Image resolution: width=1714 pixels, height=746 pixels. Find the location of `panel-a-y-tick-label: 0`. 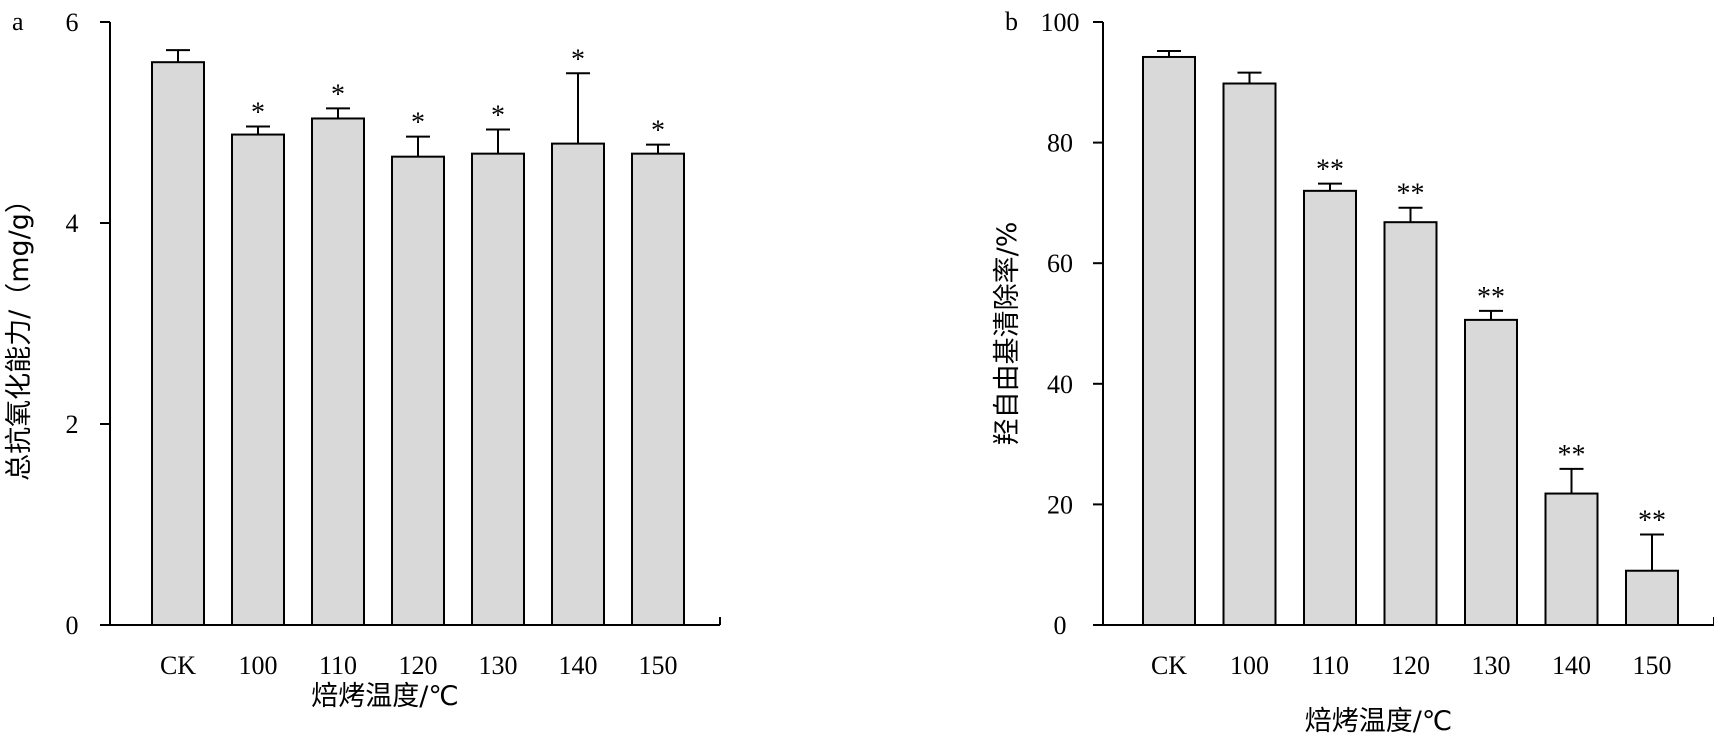

panel-a-y-tick-label: 0 is located at coordinates (72, 625).